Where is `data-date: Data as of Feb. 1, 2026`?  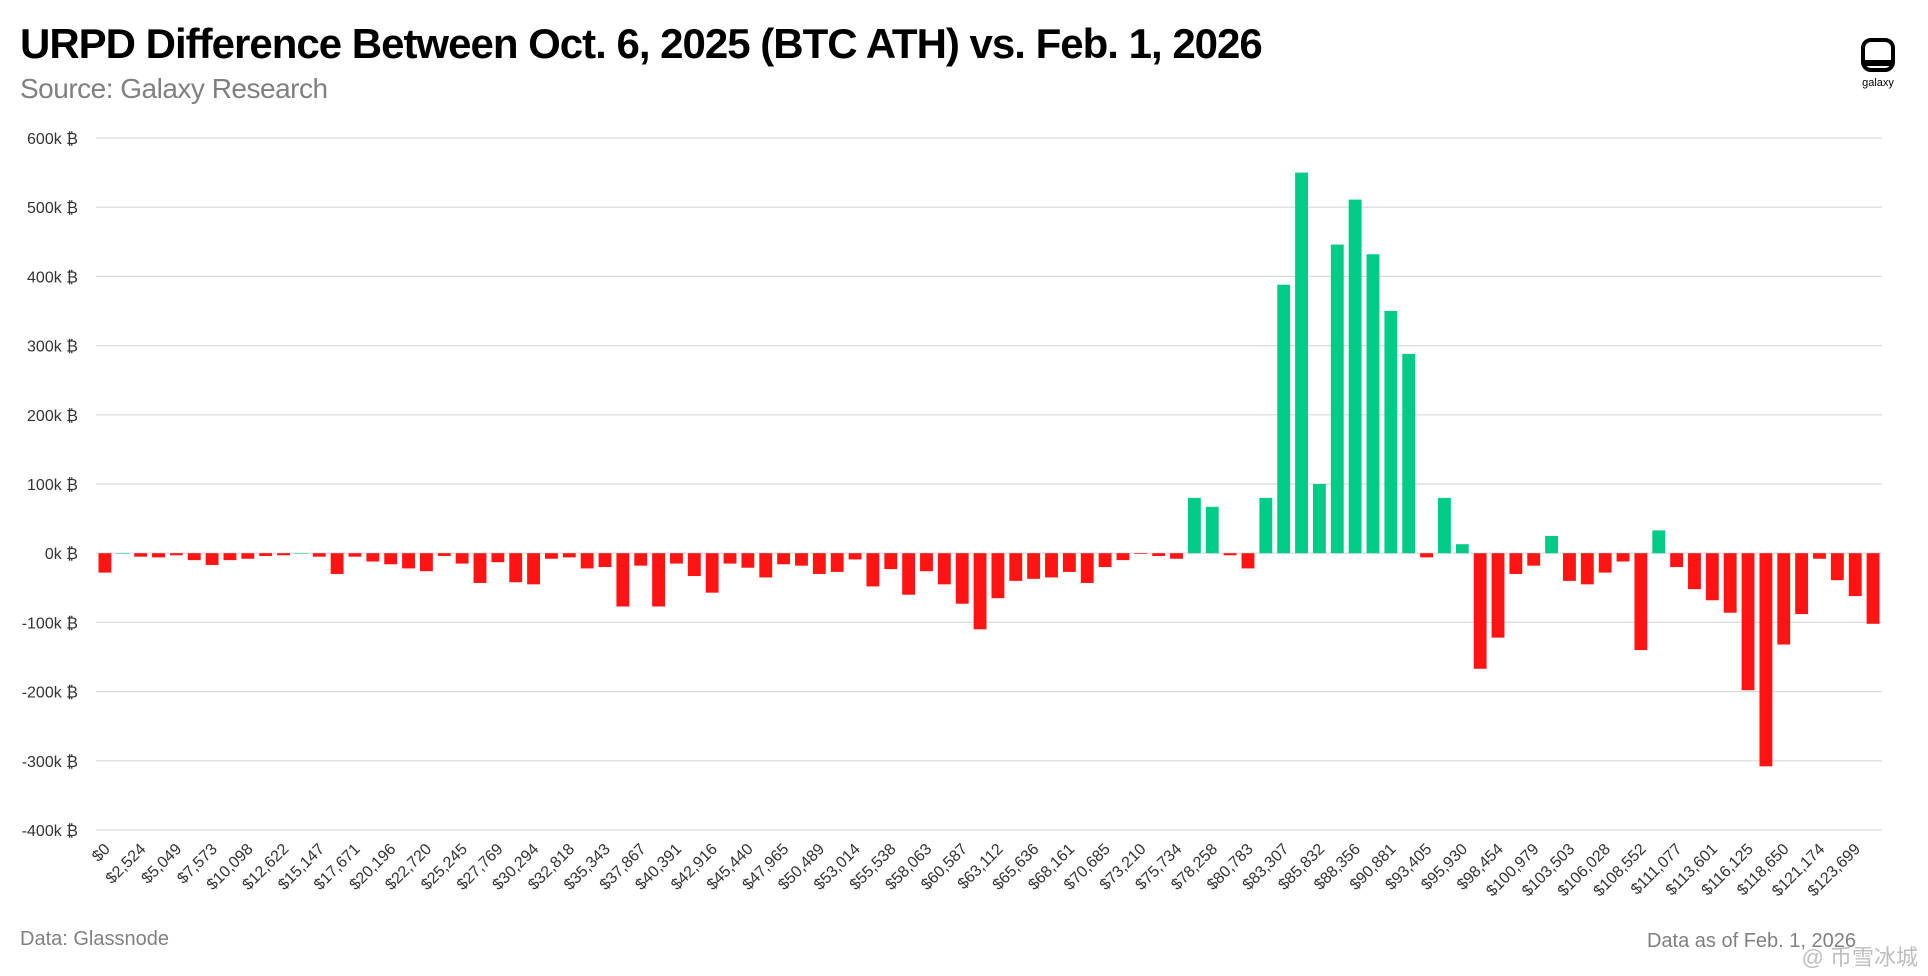 data-date: Data as of Feb. 1, 2026 is located at coordinates (1751, 941).